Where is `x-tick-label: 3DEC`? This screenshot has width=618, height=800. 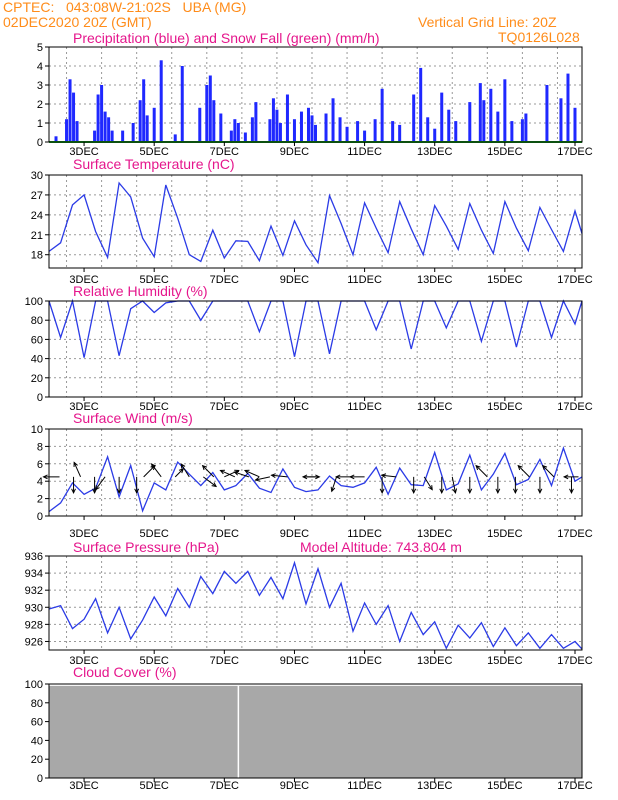 x-tick-label: 3DEC is located at coordinates (83, 661).